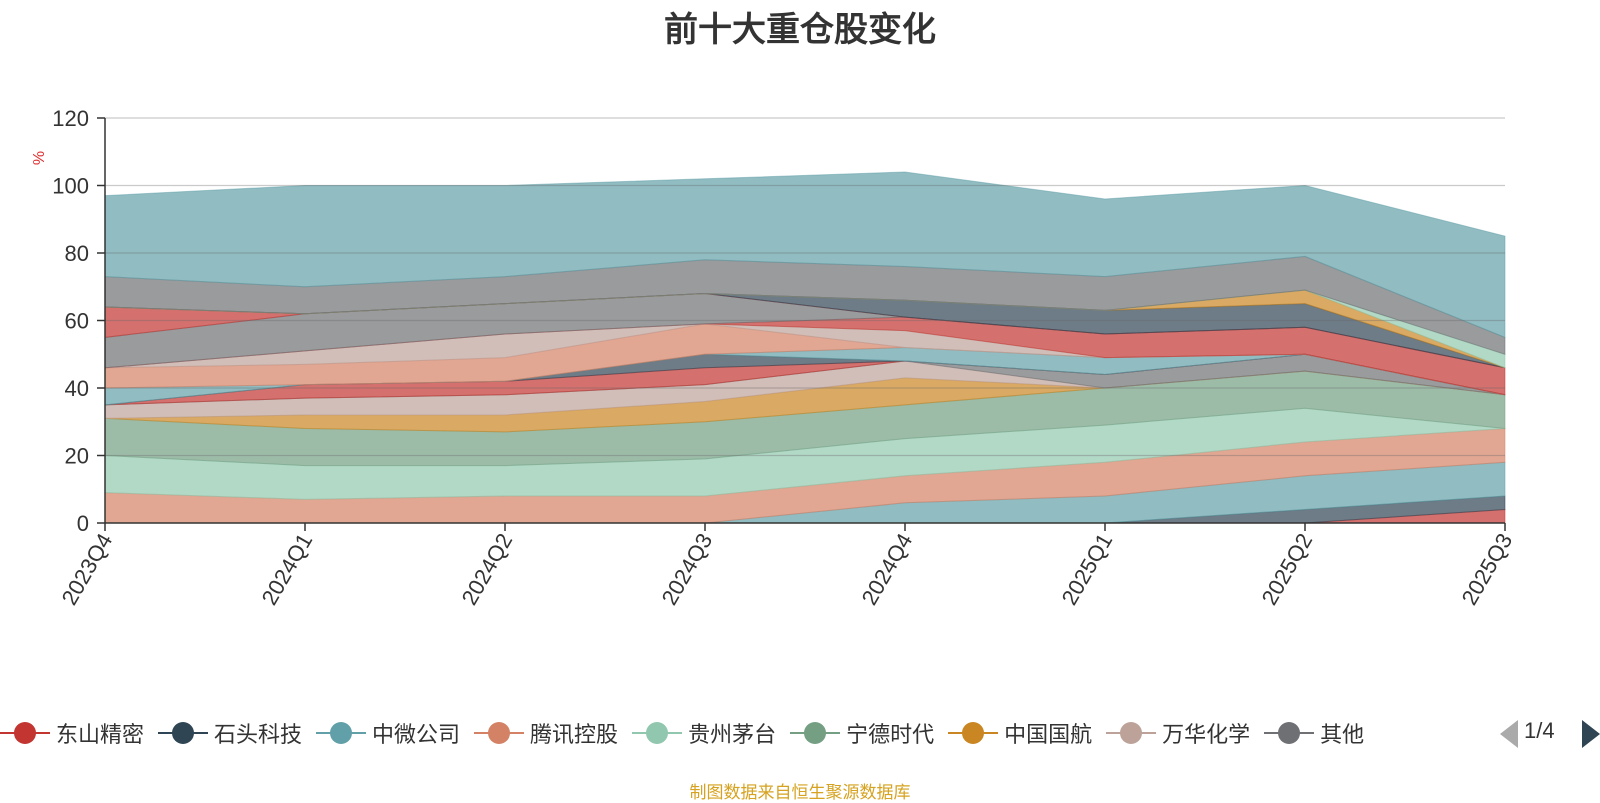 This screenshot has width=1600, height=803. Describe the element at coordinates (87, 569) in the screenshot. I see `x-tick-label: 2023Q4` at that location.